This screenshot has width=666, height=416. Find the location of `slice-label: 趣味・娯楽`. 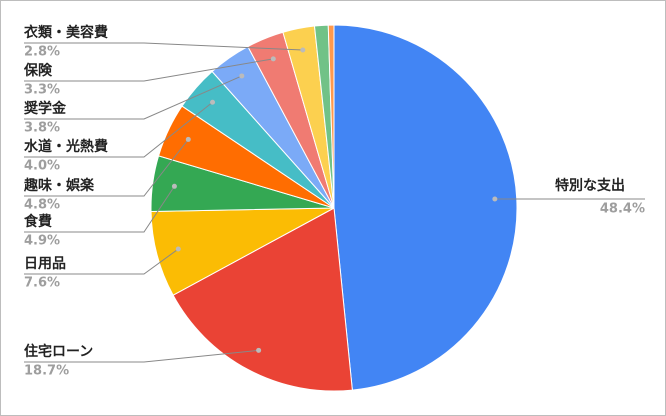

slice-label: 趣味・娯楽 is located at coordinates (59, 185).